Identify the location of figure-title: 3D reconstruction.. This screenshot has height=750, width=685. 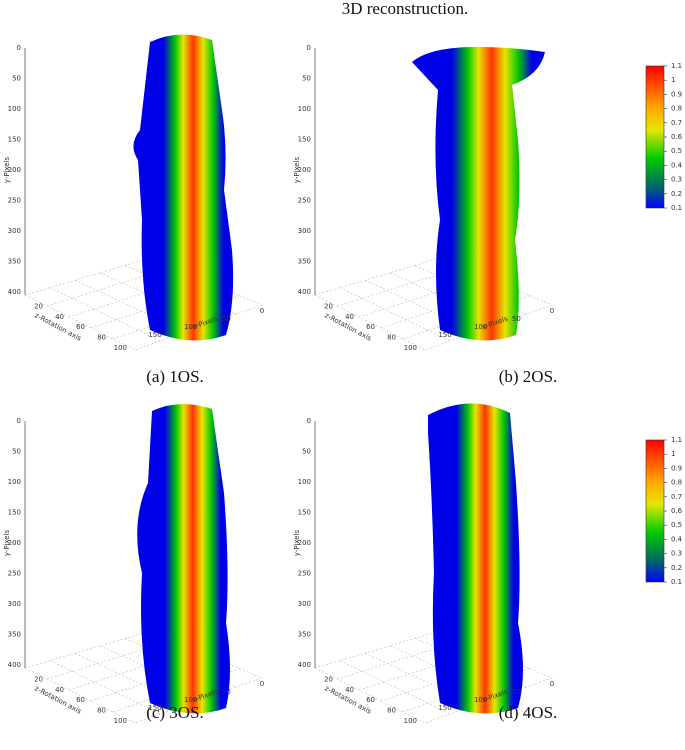
(405, 9).